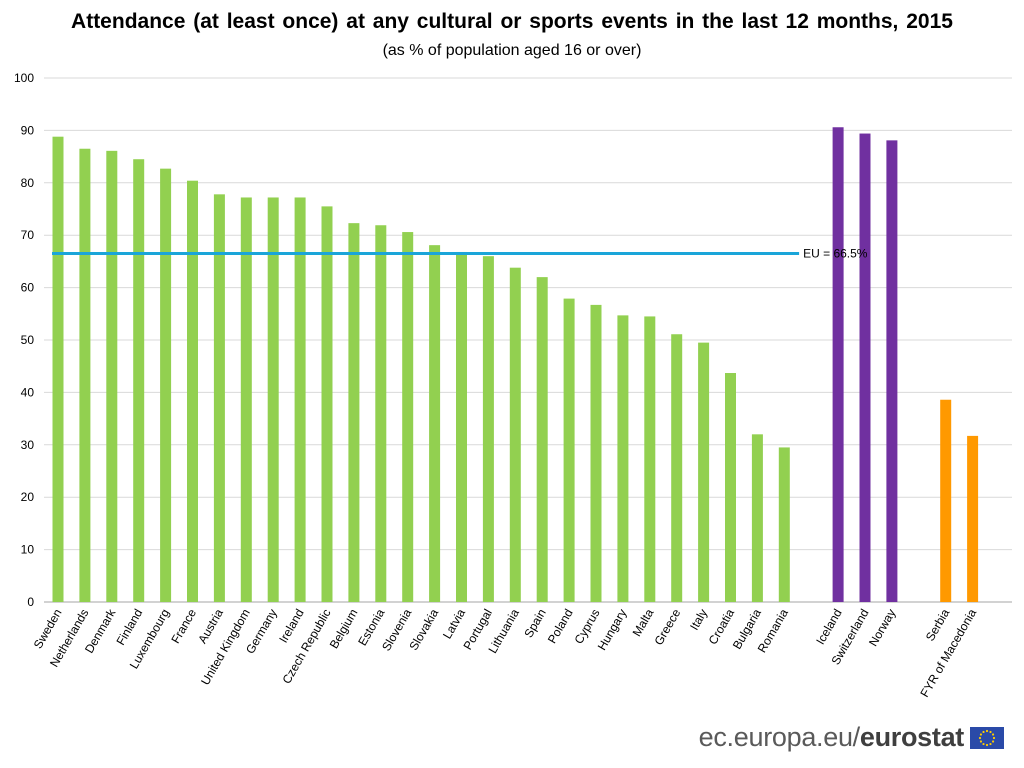 The image size is (1024, 768). I want to click on x-category-label: Italy, so click(698, 620).